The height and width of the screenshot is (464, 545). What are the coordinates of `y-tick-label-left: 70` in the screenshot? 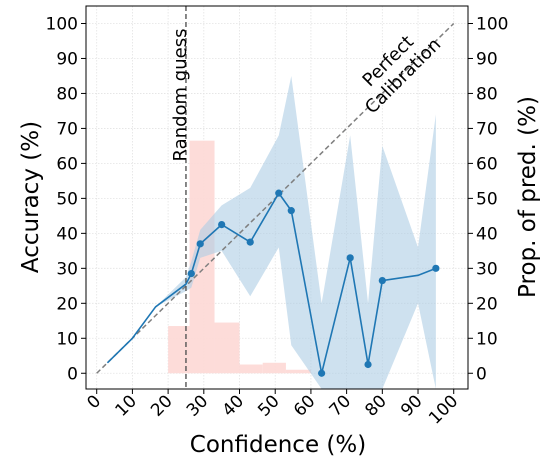 It's located at (67, 129).